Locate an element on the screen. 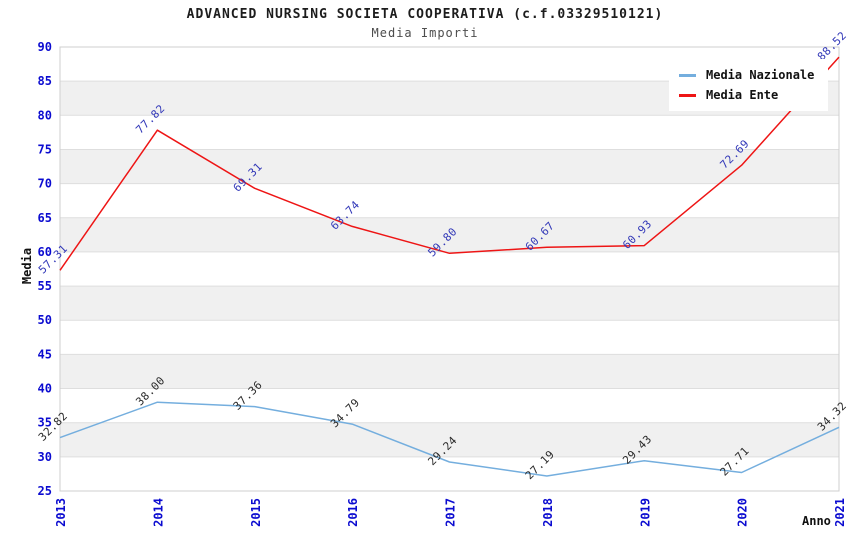 Image resolution: width=850 pixels, height=550 pixels. y-tick-label: 25 is located at coordinates (45, 491).